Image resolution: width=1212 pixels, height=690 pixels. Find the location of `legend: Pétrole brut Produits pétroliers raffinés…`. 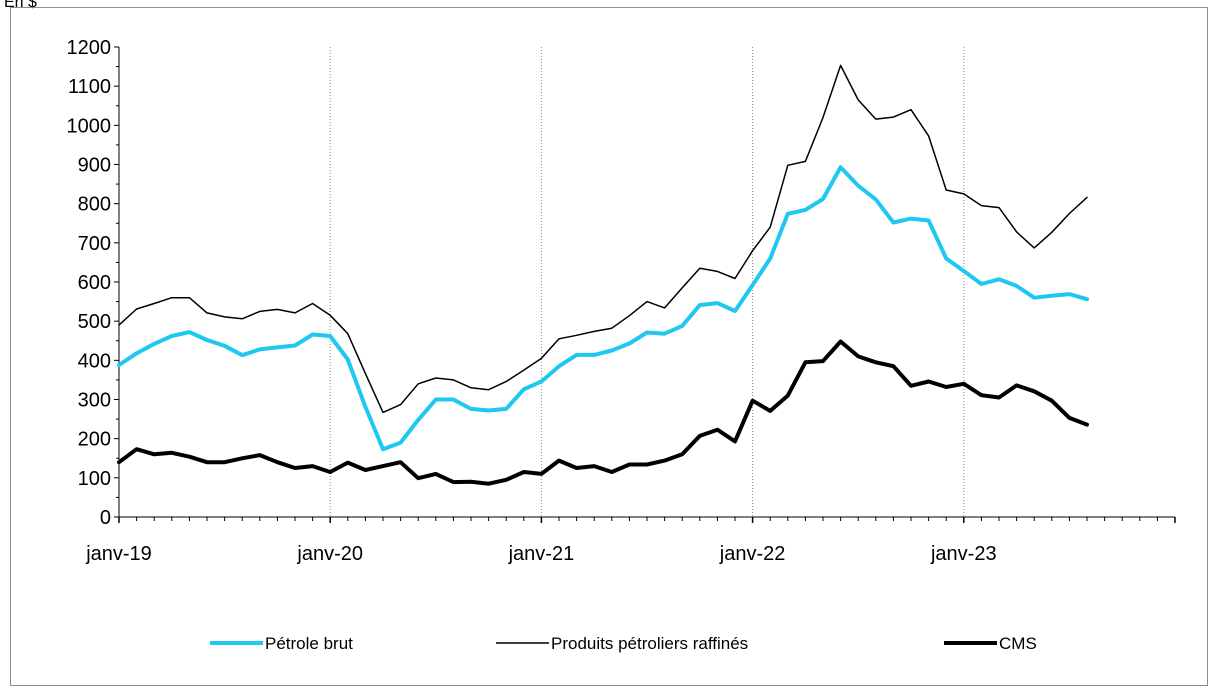

legend: Pétrole brut Produits pétroliers raffinés… is located at coordinates (623, 643).